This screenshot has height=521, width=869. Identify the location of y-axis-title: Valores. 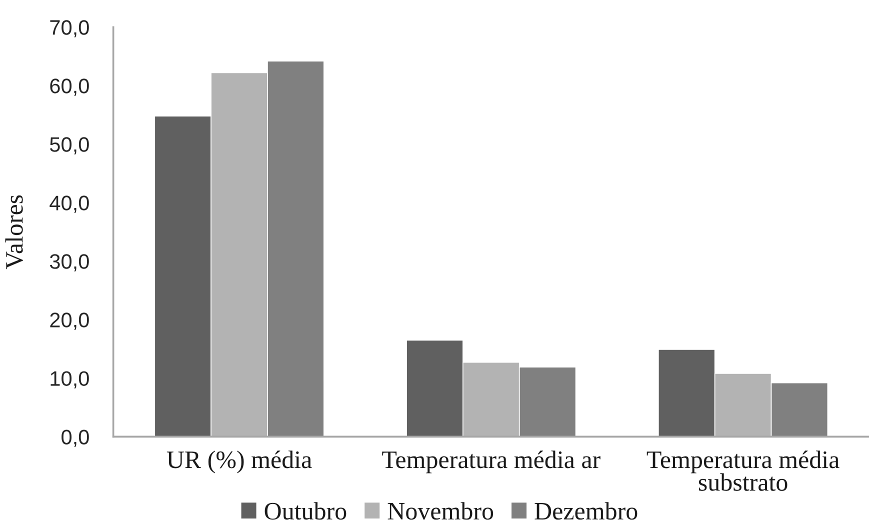
(14, 232).